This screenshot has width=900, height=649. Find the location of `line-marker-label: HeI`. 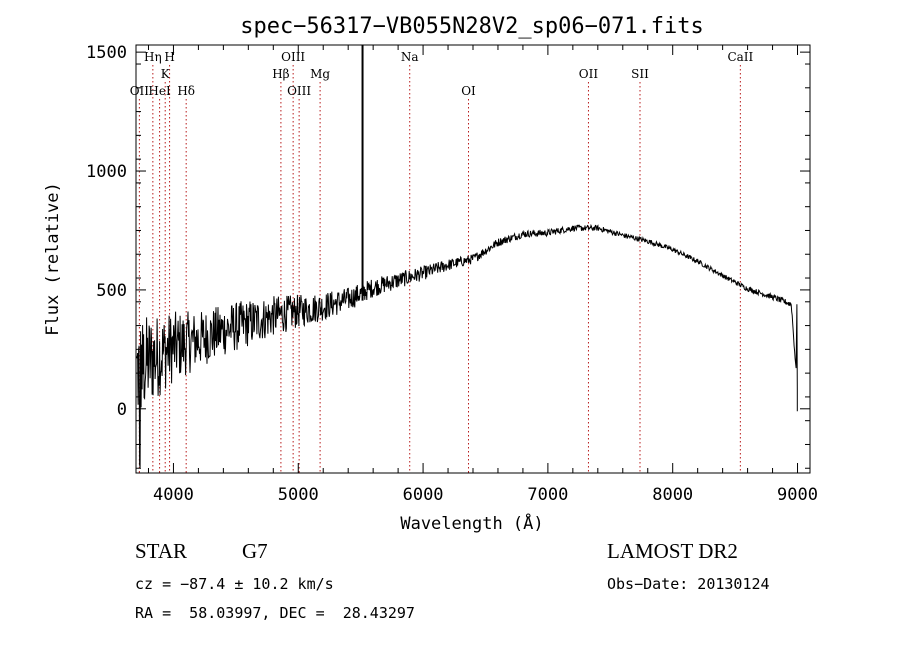

line-marker-label: HeI is located at coordinates (159, 91).